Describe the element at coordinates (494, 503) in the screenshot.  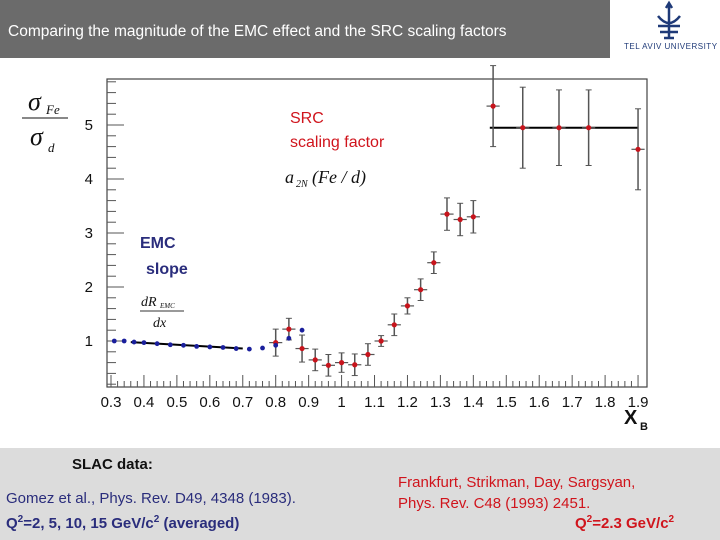
I see `src-reference-line2: Phys. Rev. C48 (1993) 2451.` at that location.